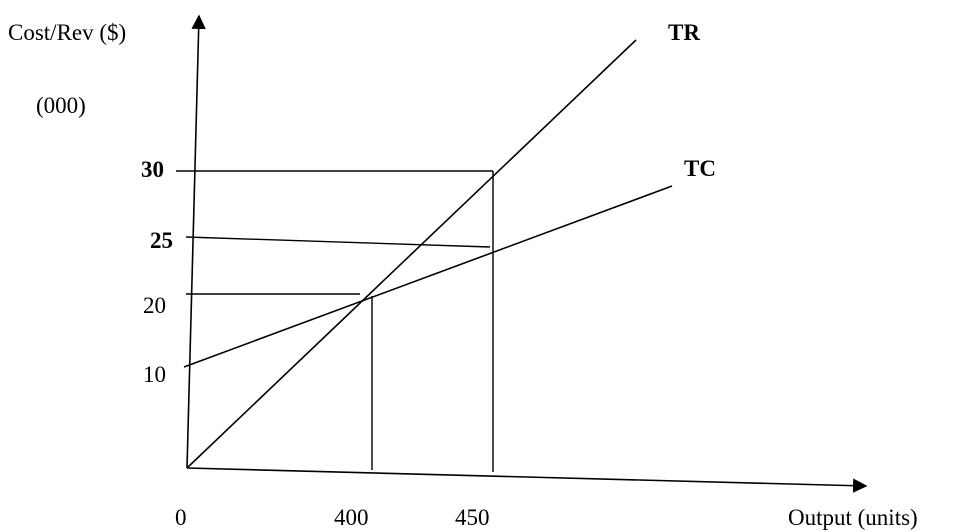 Image resolution: width=968 pixels, height=532 pixels. What do you see at coordinates (67, 32) in the screenshot?
I see `y-axis-title: Cost/Rev ($)` at bounding box center [67, 32].